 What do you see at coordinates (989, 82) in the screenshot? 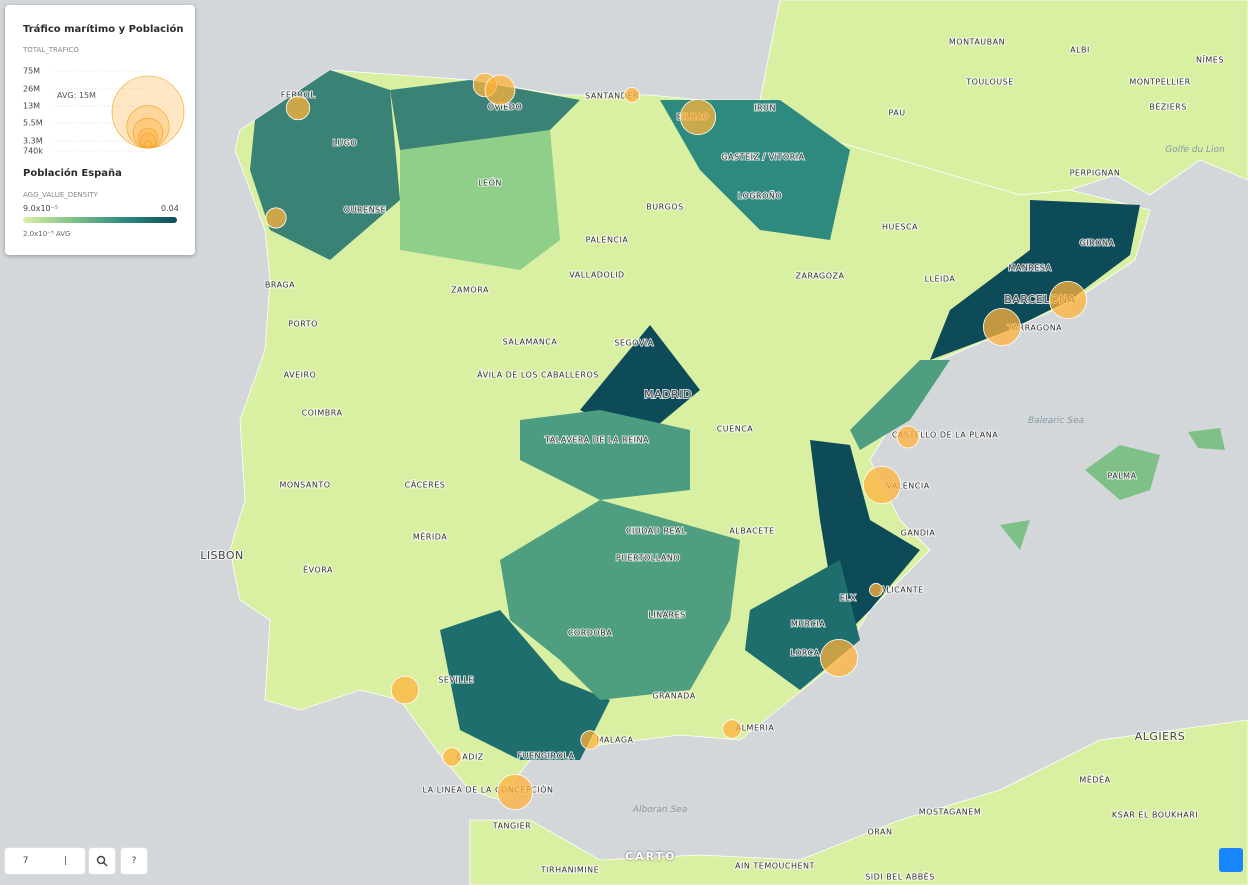
I see `city-label: TOULOUSE` at bounding box center [989, 82].